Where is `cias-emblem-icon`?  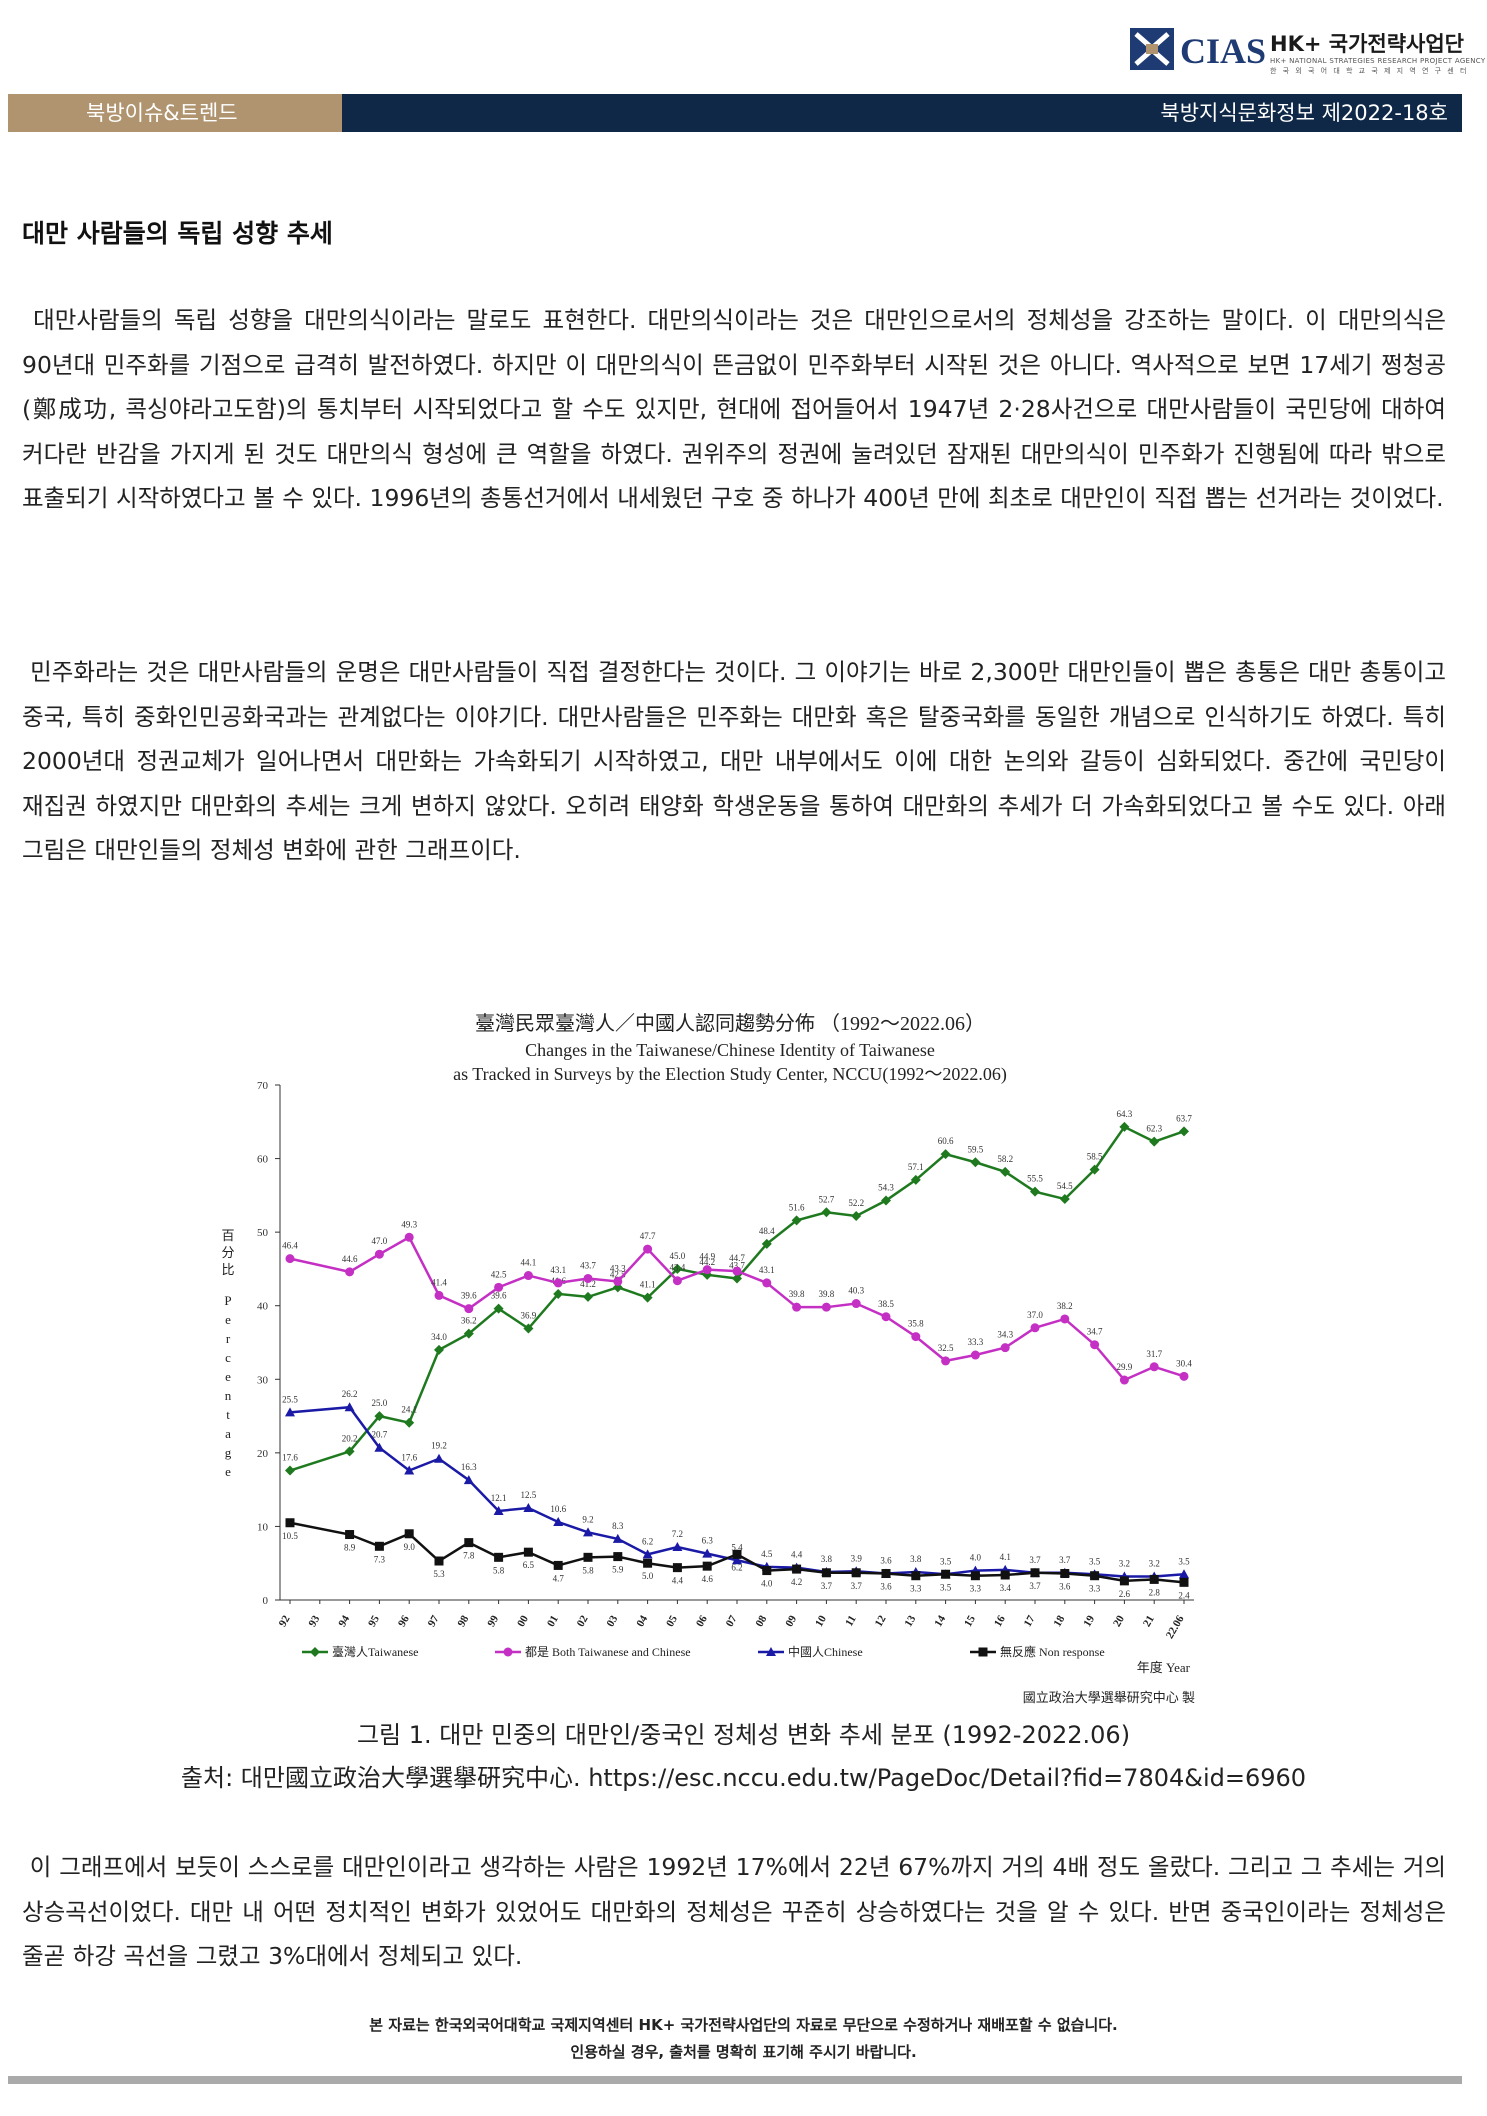 cias-emblem-icon is located at coordinates (1152, 49).